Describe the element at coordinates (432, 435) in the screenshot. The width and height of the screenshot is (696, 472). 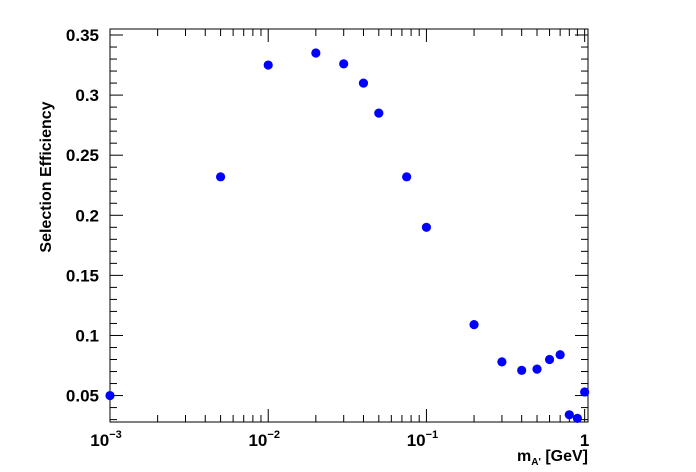
I see `x-tick-label-exponent: −1` at that location.